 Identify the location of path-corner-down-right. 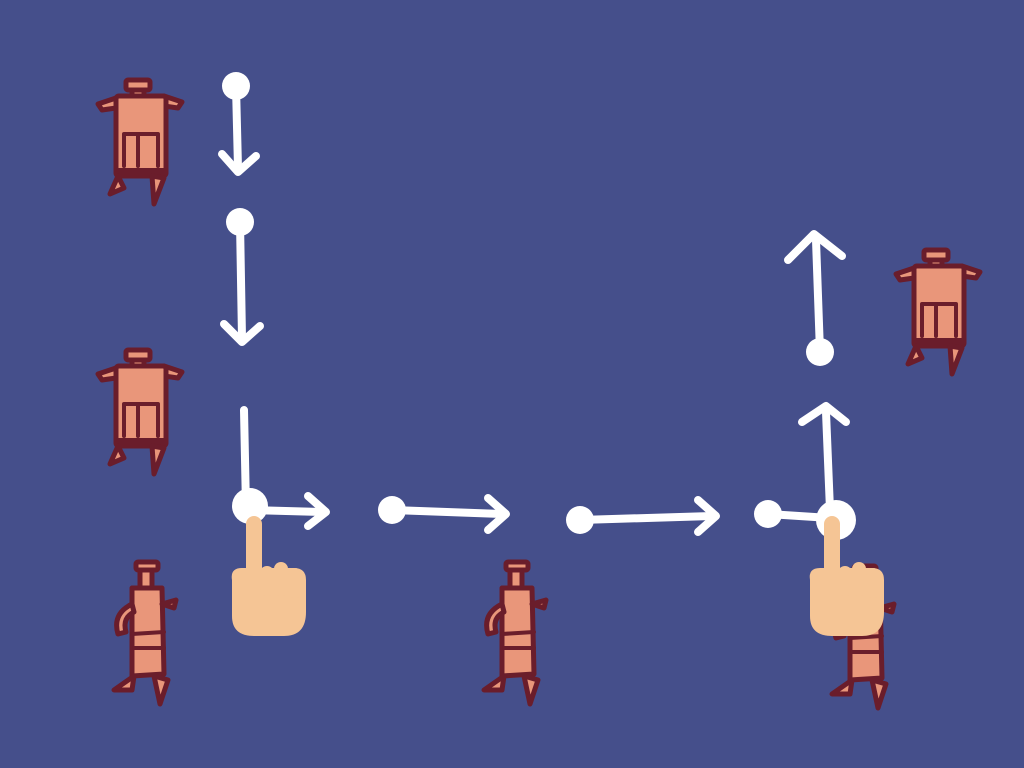
(281, 468).